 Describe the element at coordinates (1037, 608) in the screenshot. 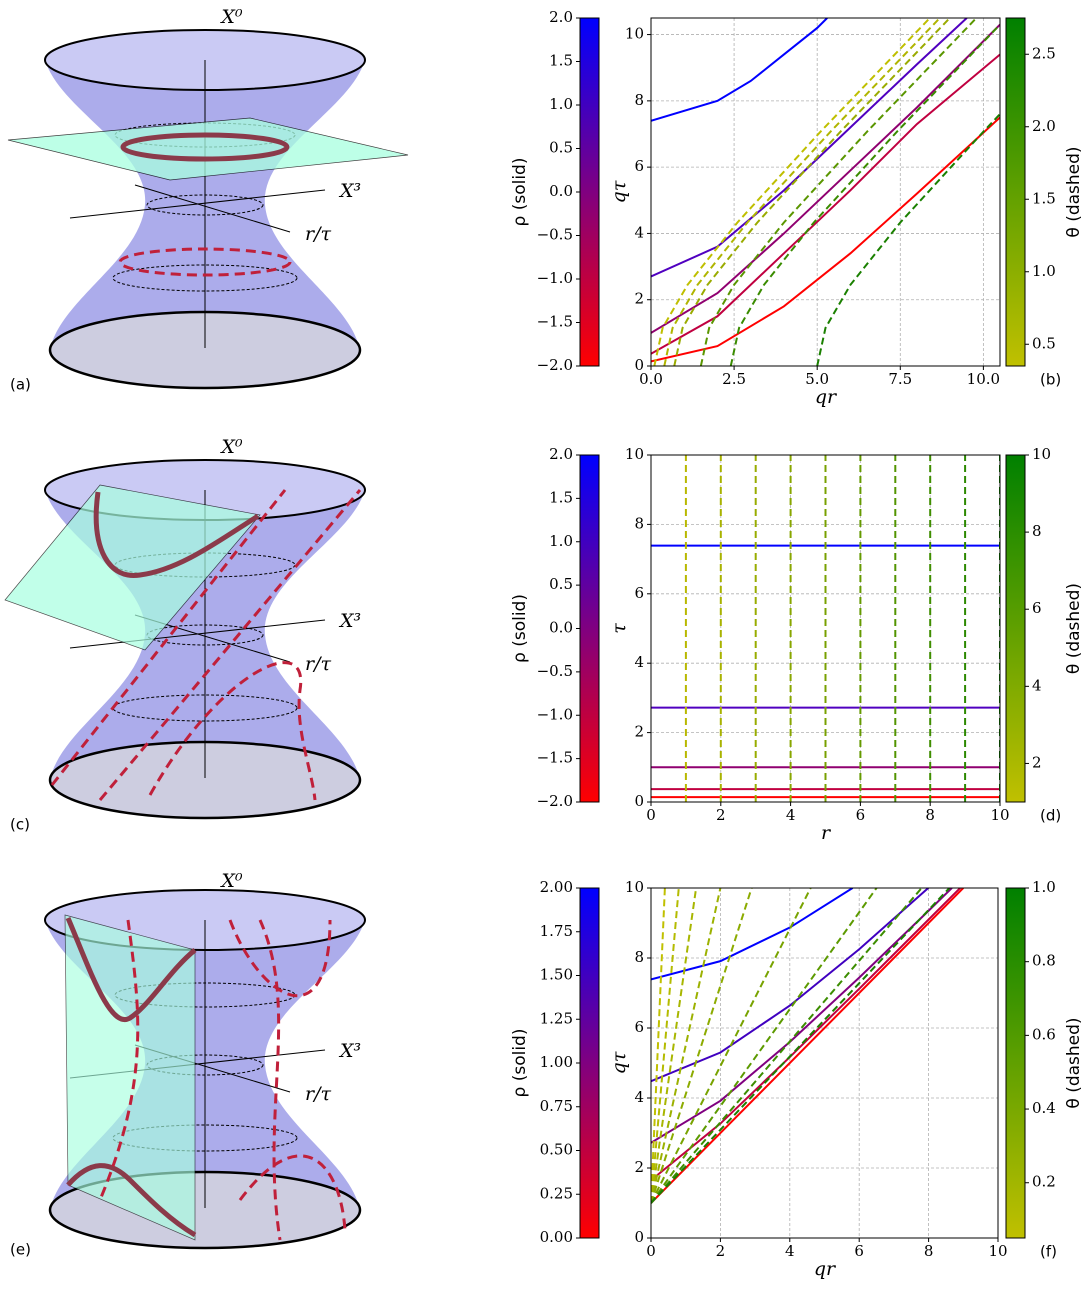

I see `colorbar-tick-label: 6` at that location.